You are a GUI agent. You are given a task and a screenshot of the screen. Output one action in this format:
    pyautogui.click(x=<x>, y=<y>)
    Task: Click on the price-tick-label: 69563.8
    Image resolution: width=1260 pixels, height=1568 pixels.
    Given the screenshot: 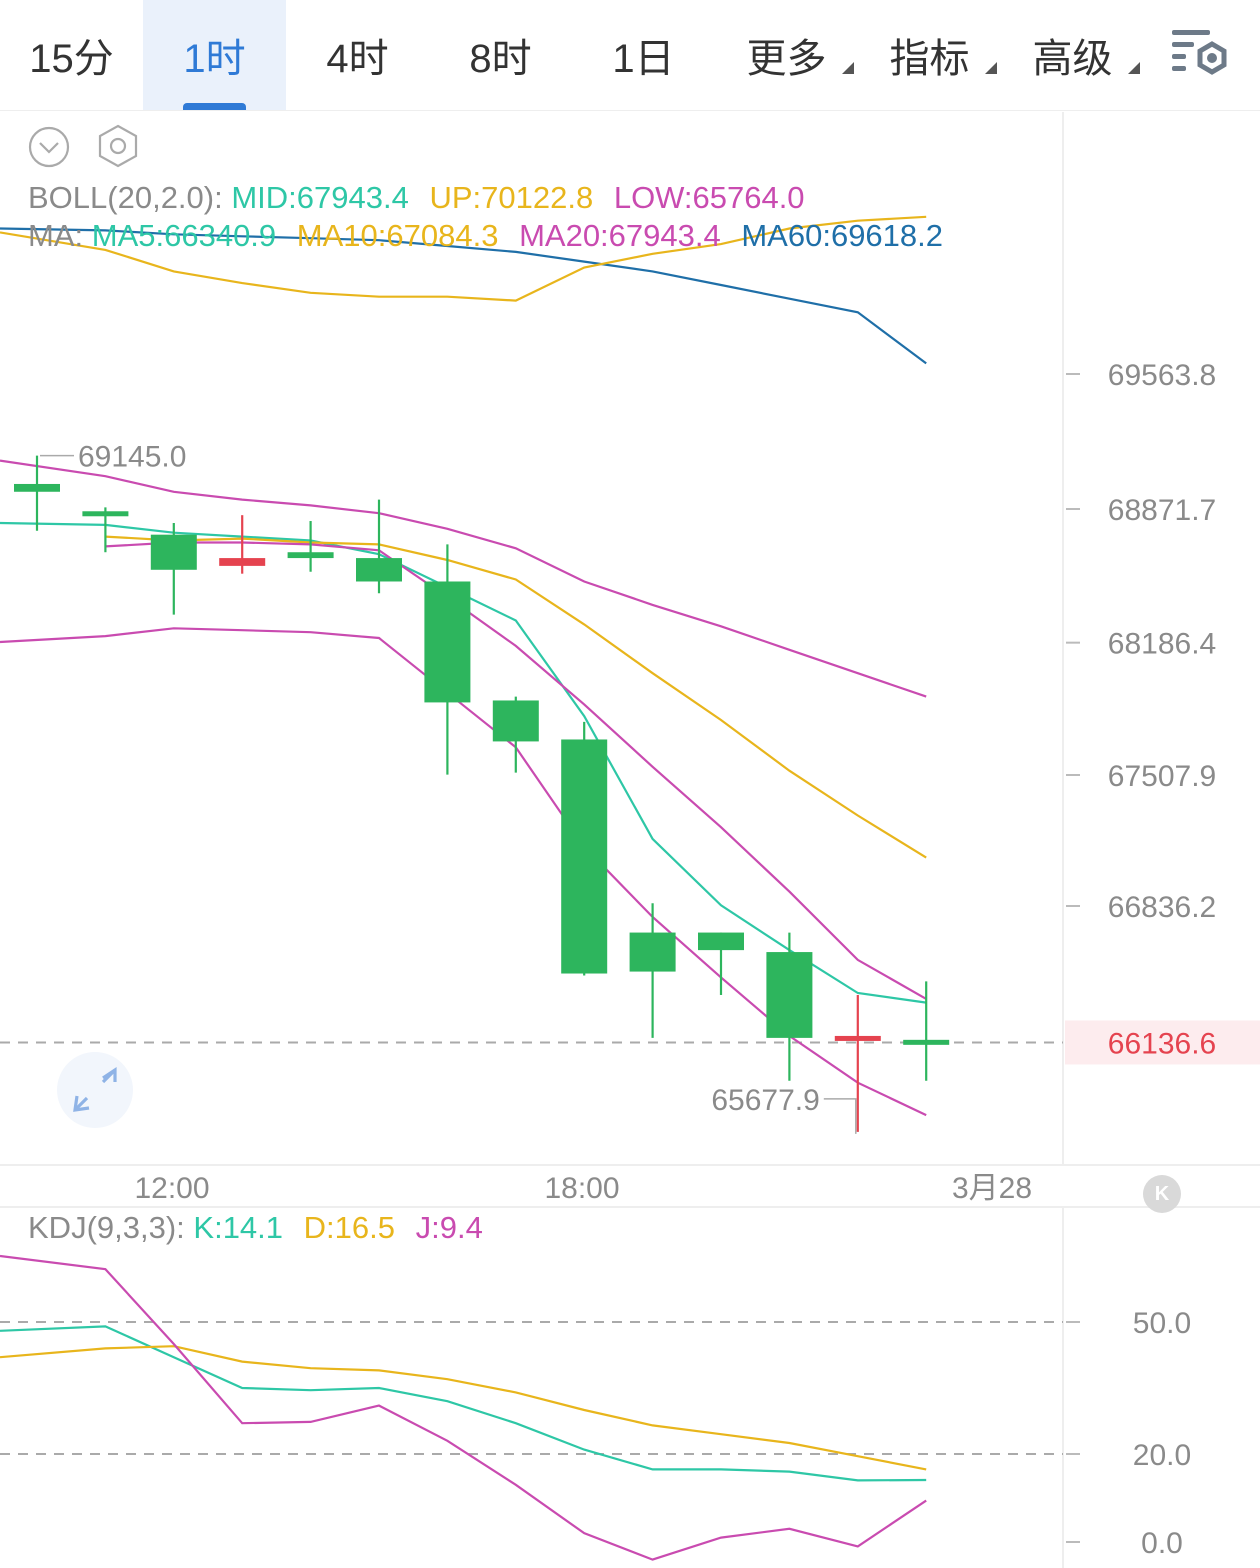 What is the action you would take?
    pyautogui.click(x=1162, y=375)
    